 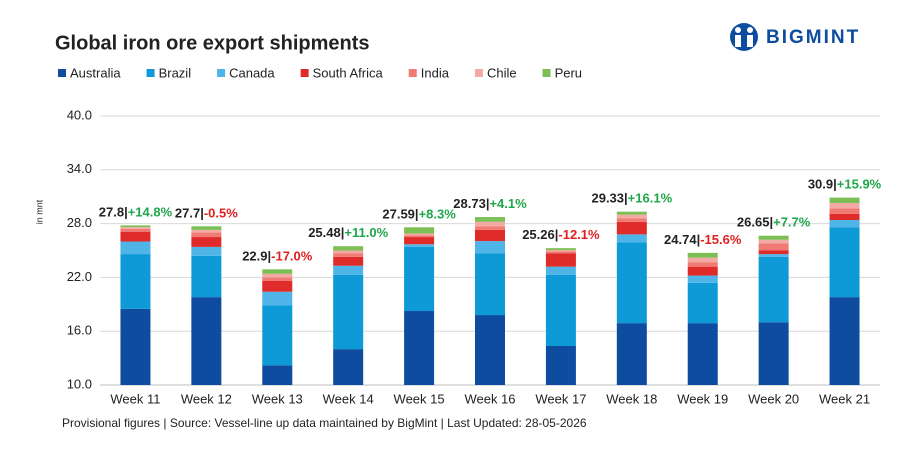 What do you see at coordinates (702, 398) in the screenshot?
I see `x-tick-label: Week 19` at bounding box center [702, 398].